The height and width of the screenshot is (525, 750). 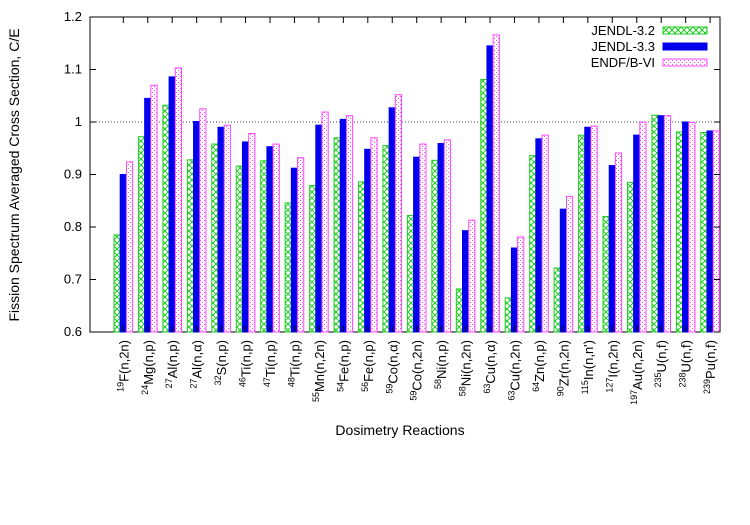 What do you see at coordinates (399, 430) in the screenshot?
I see `x-axis-title: Dosimetry Reactions` at bounding box center [399, 430].